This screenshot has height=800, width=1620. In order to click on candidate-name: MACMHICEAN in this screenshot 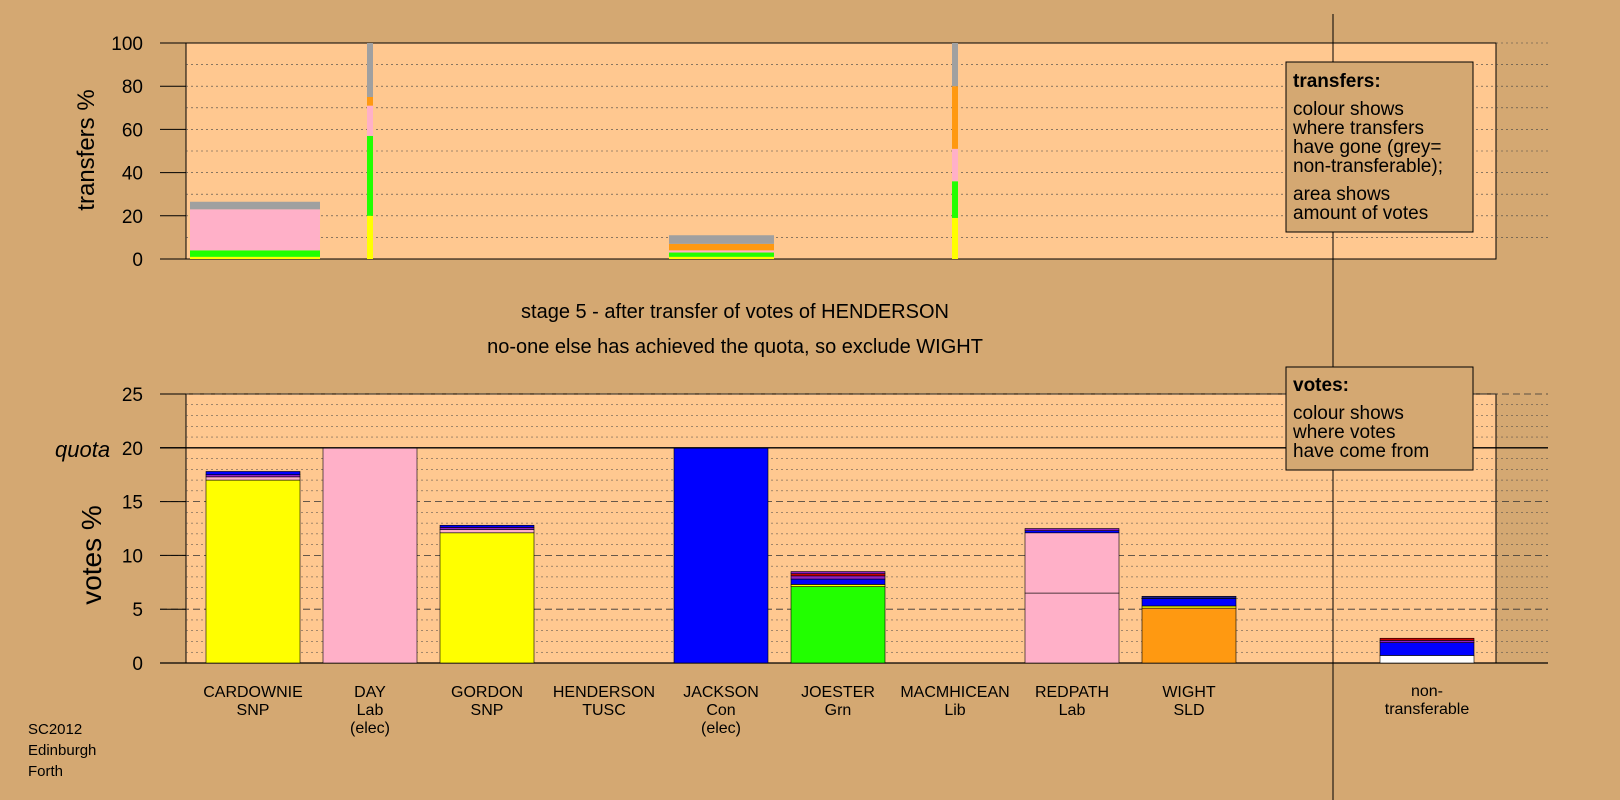, I will do `click(954, 692)`.